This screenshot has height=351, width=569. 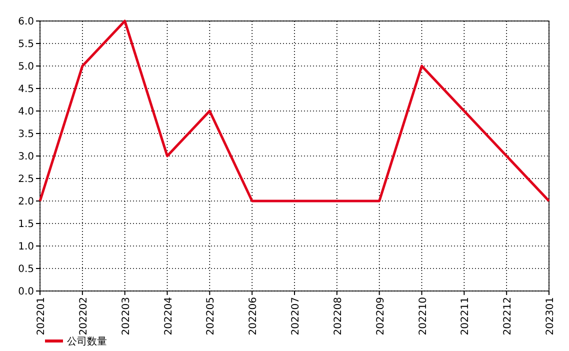 What do you see at coordinates (26, 67) in the screenshot?
I see `y-tick-label: 5.0` at bounding box center [26, 67].